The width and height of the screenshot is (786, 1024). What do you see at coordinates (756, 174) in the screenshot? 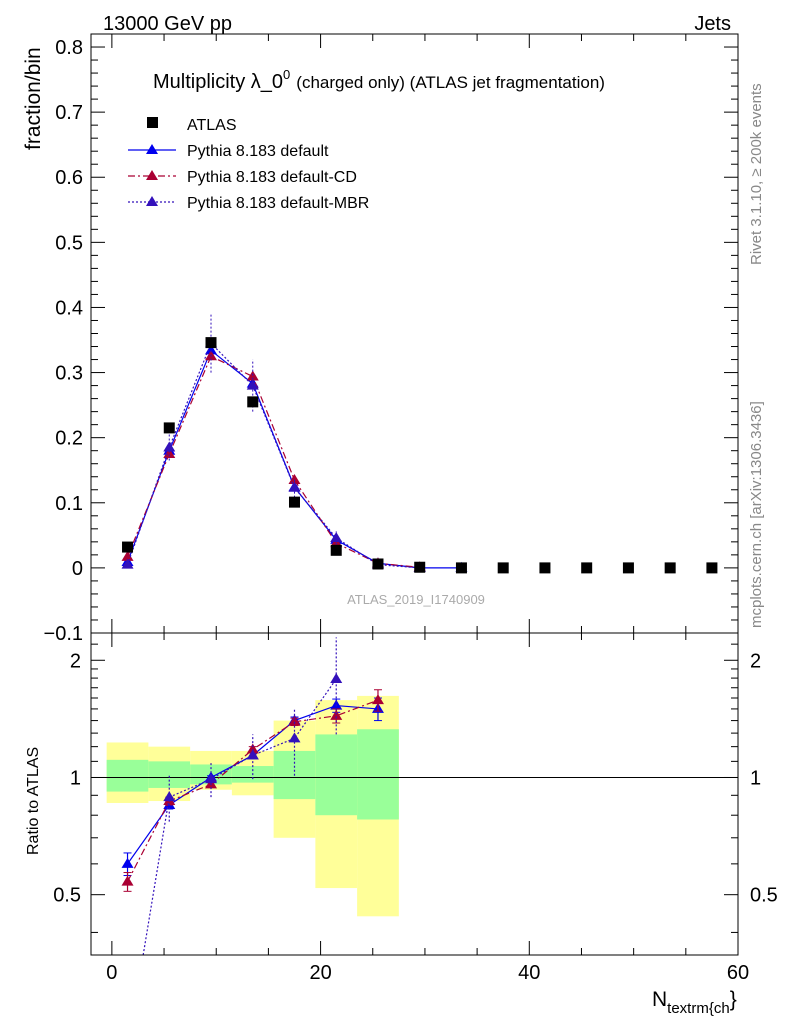
I see `rivet-label: Rivet 3.1.10, ≥ 200k events` at bounding box center [756, 174].